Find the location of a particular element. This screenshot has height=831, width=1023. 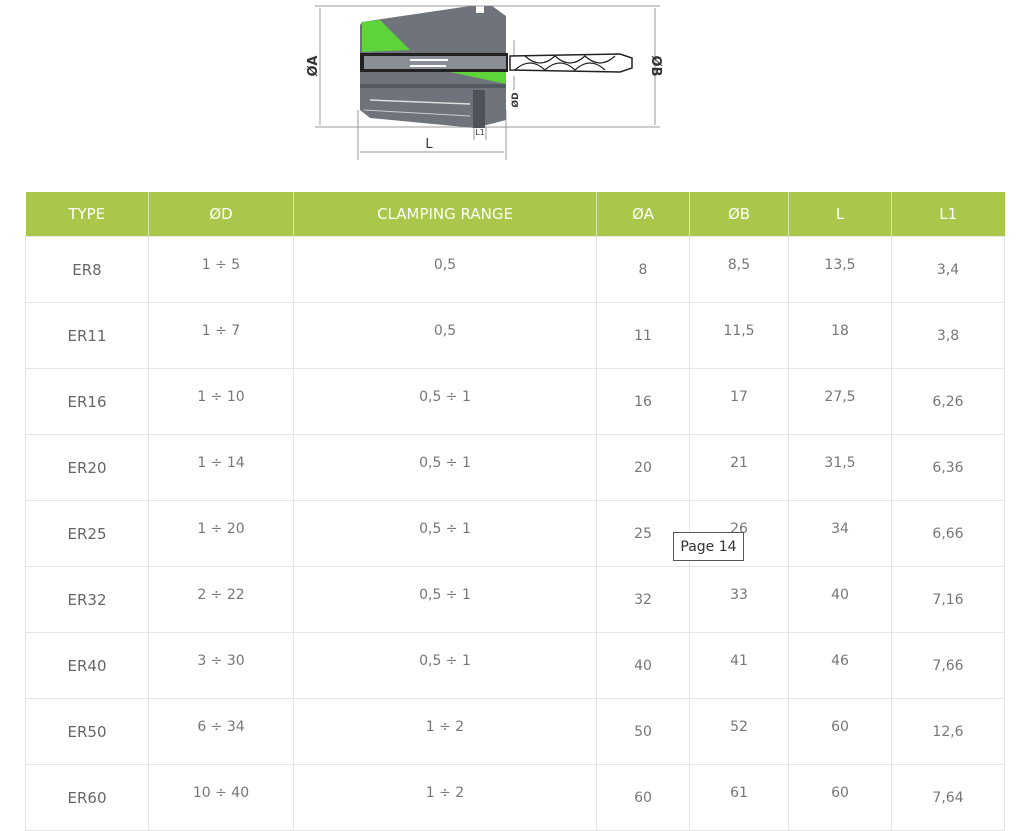

header-length-l: L is located at coordinates (840, 214).